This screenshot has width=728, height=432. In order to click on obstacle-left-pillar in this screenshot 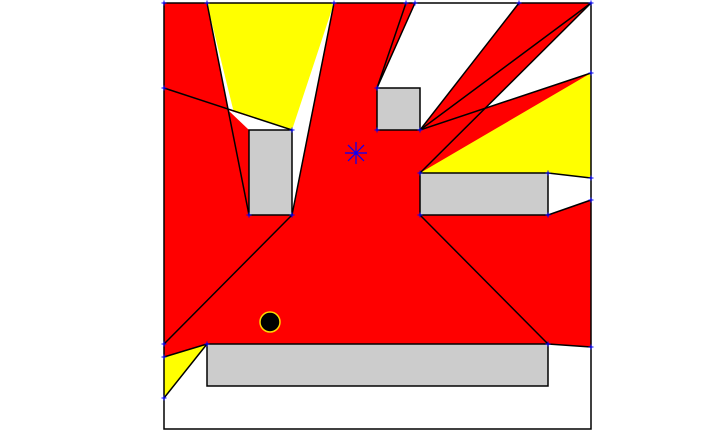, I will do `click(270, 172)`.